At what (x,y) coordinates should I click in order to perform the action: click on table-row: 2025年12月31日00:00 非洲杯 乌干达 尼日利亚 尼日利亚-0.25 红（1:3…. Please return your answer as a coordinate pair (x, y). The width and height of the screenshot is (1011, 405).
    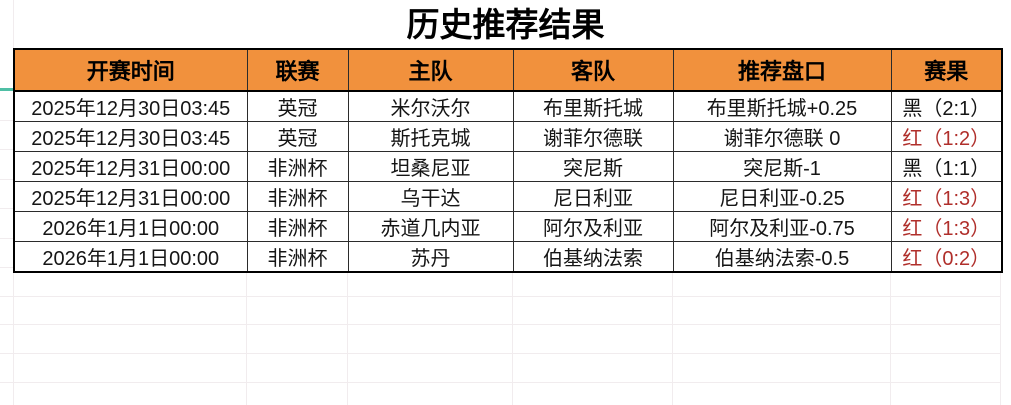
    Looking at the image, I should click on (508, 196).